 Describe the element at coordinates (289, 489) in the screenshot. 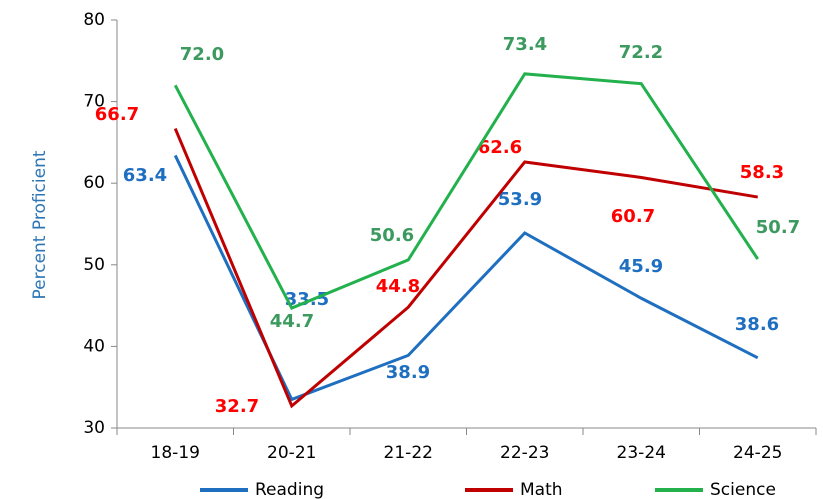

I see `legend-label: Reading` at that location.